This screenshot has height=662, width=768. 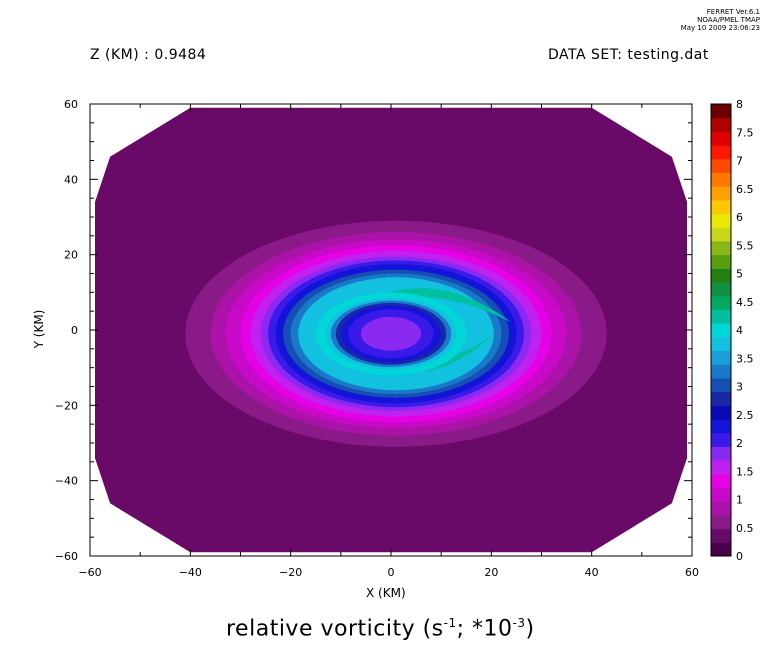 What do you see at coordinates (745, 358) in the screenshot?
I see `colorbar-label: 3.5` at bounding box center [745, 358].